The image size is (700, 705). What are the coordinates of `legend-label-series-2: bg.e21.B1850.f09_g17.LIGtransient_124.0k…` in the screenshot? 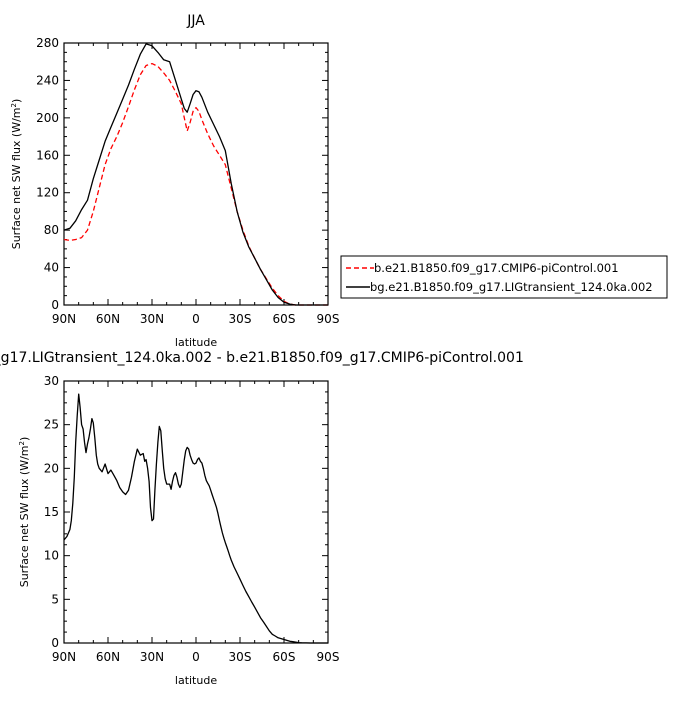 It's located at (511, 287).